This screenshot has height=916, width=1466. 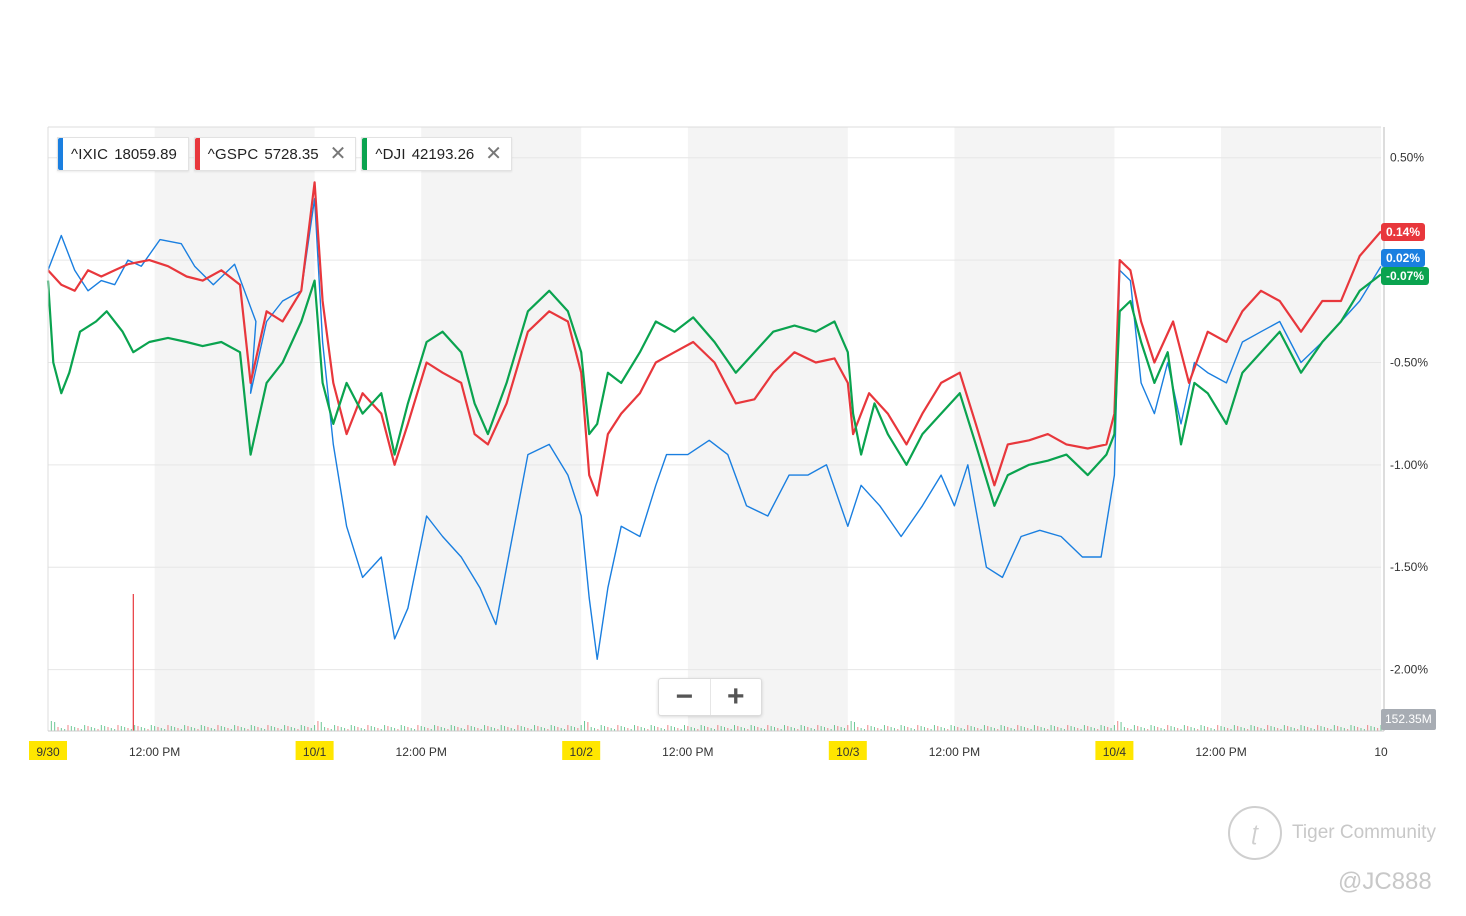 I want to click on y-tick-label: -2.00%, so click(x=1409, y=670).